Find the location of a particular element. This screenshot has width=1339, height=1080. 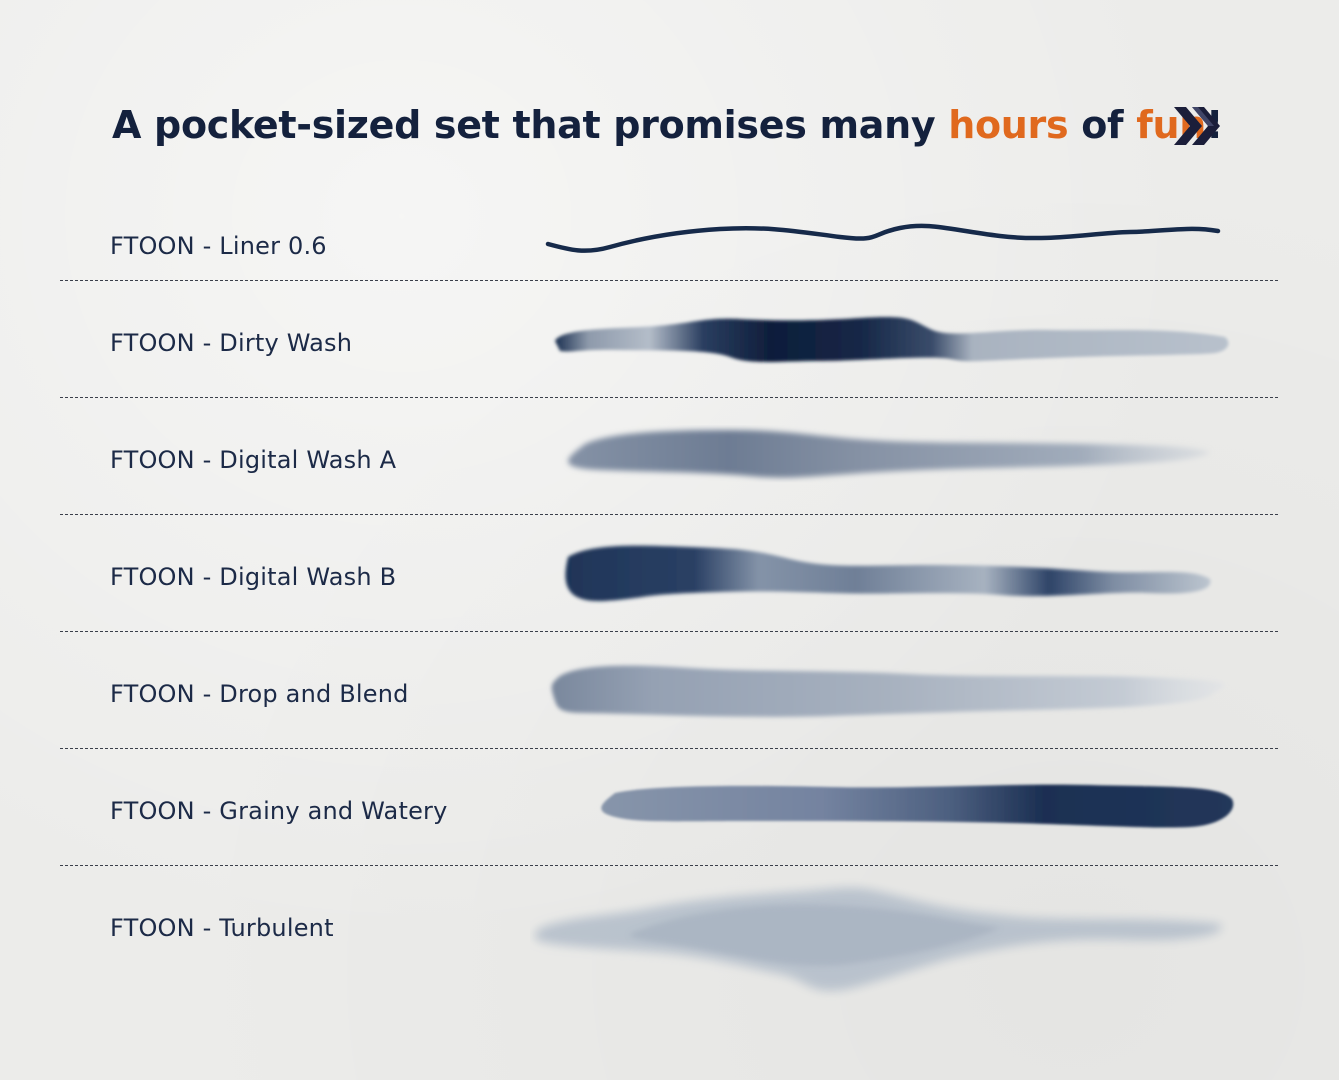

double-chevron-right-icon is located at coordinates (1198, 126).